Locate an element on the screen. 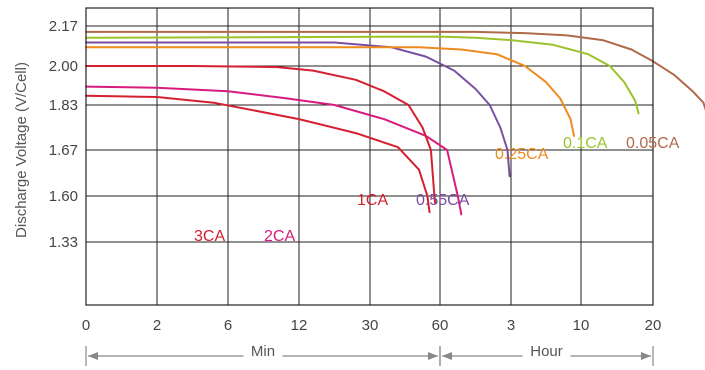 The height and width of the screenshot is (370, 705). x-group-spans: Min Hour is located at coordinates (369, 354).